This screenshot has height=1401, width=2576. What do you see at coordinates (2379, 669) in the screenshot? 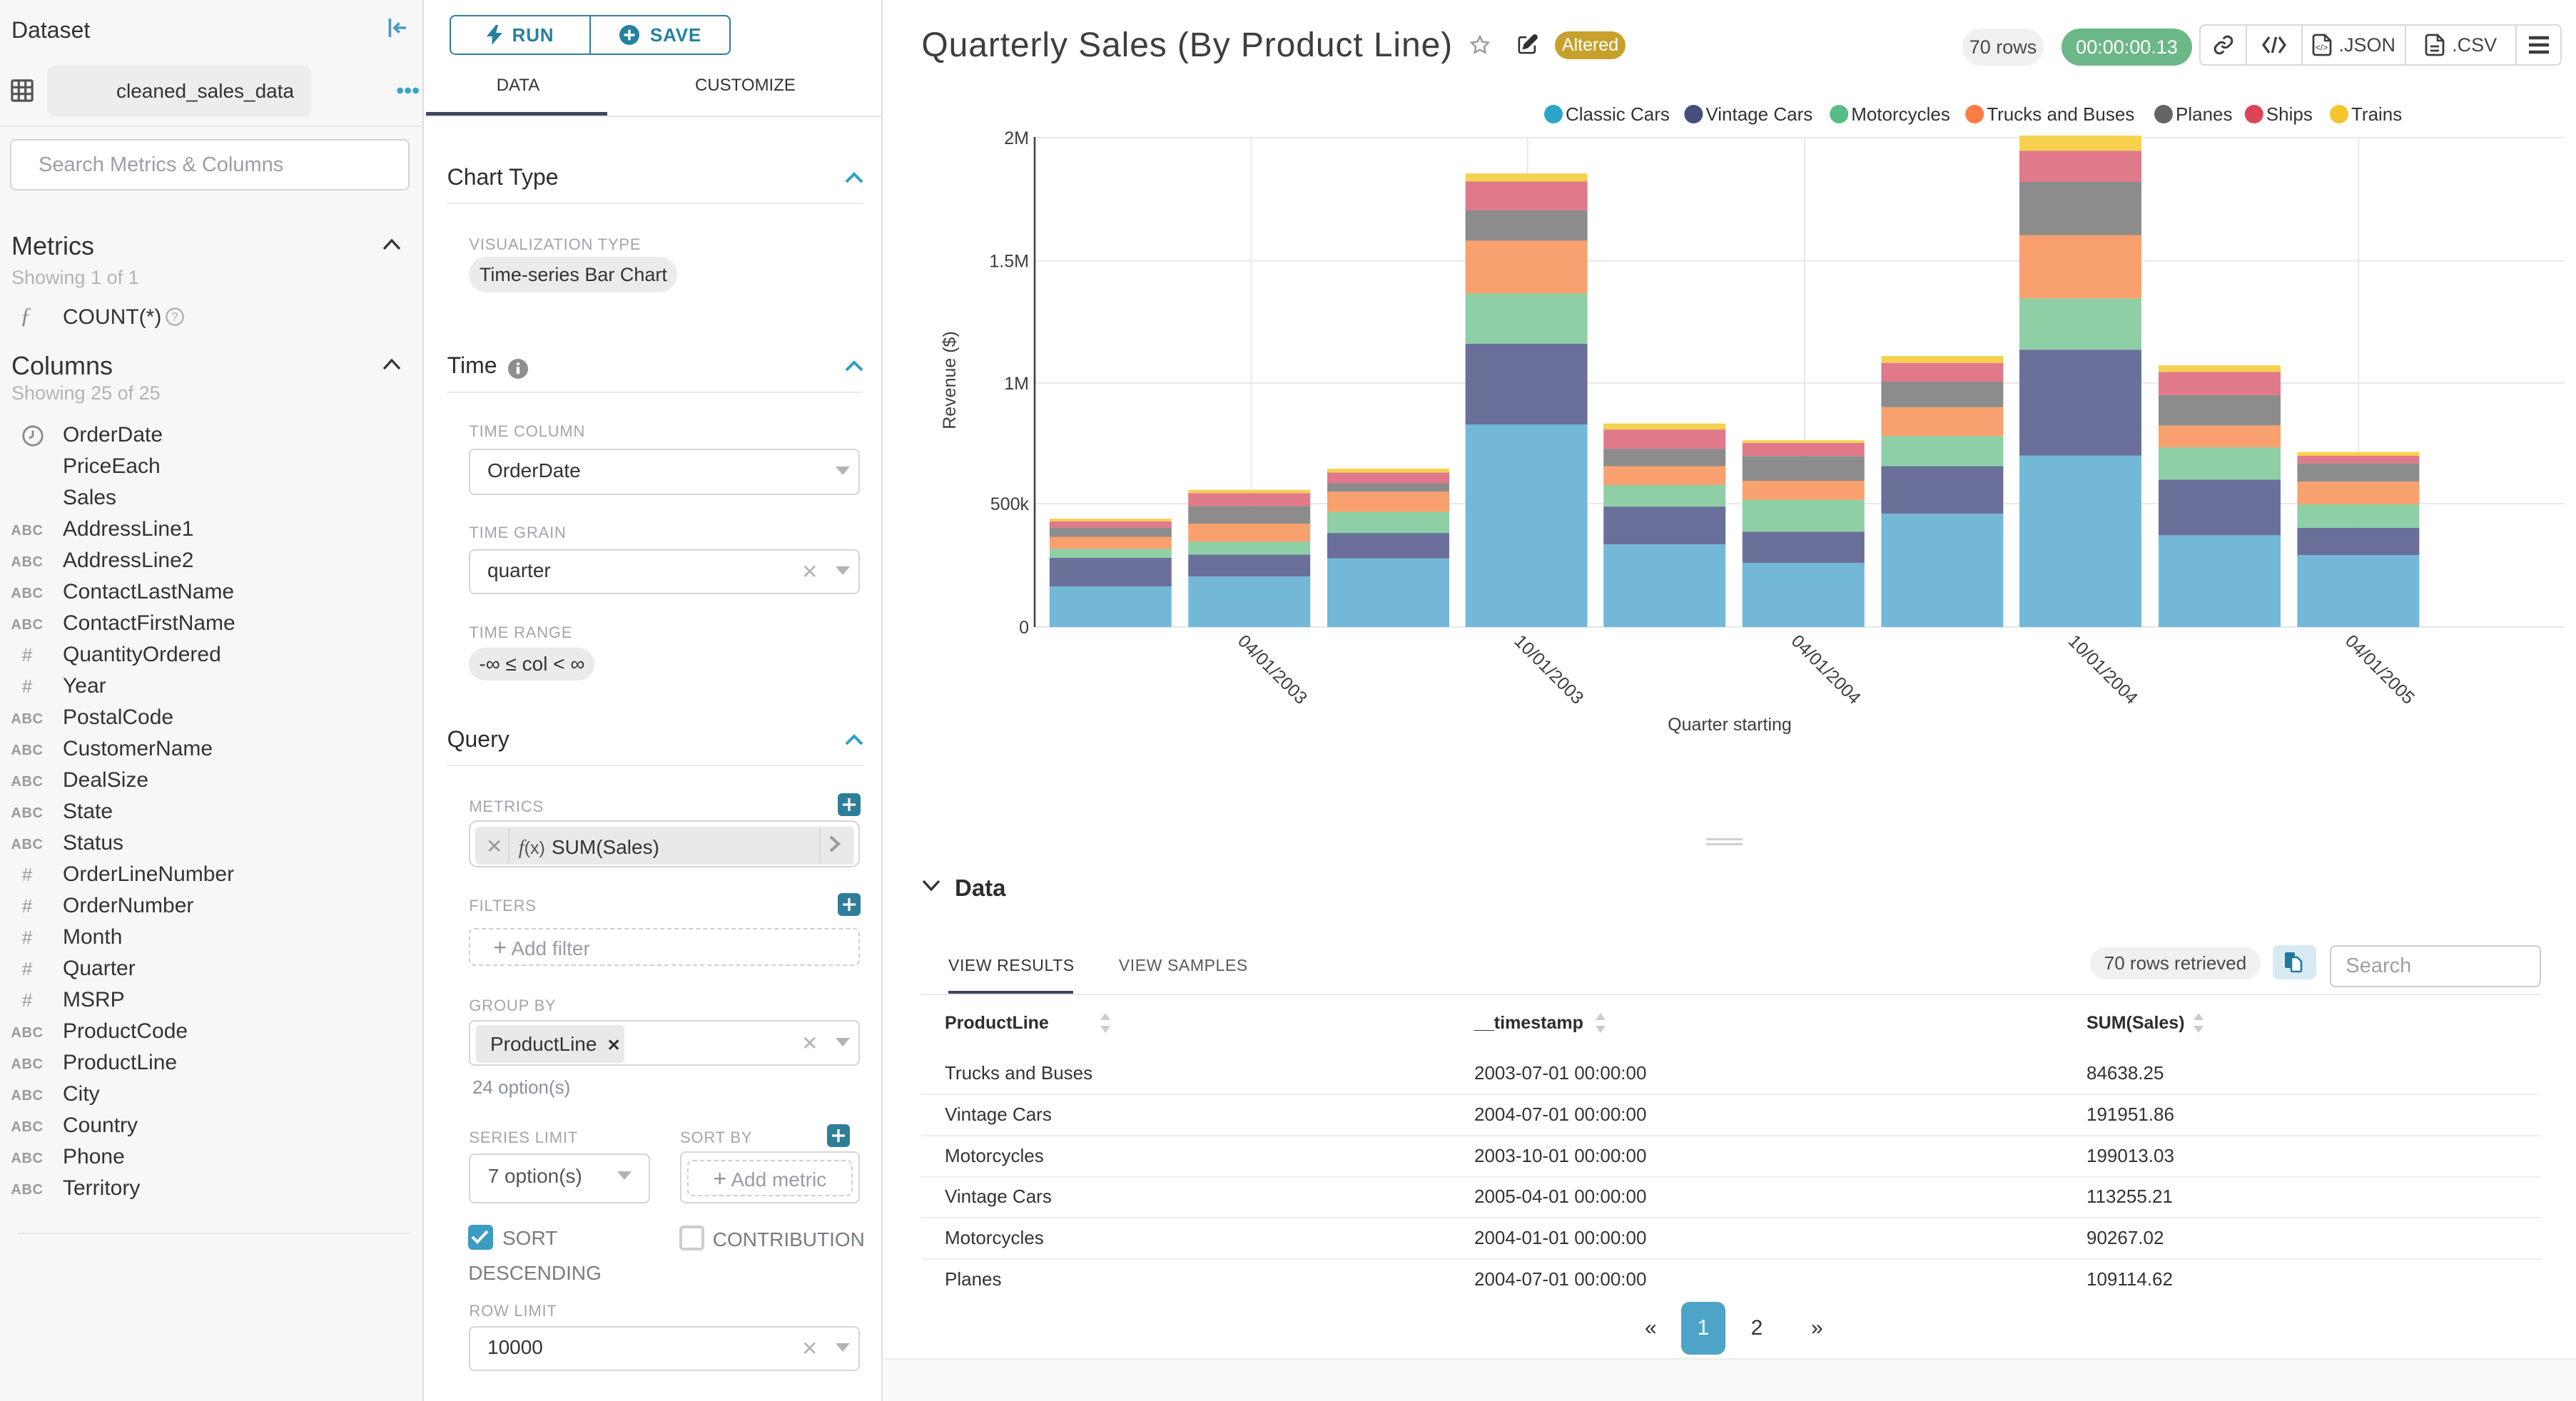
I see `svg-text: 04/01/2005` at bounding box center [2379, 669].